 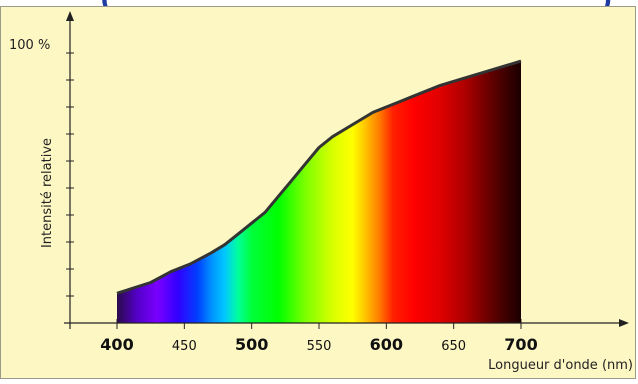 What do you see at coordinates (251, 344) in the screenshot?
I see `x-tick-label: 500` at bounding box center [251, 344].